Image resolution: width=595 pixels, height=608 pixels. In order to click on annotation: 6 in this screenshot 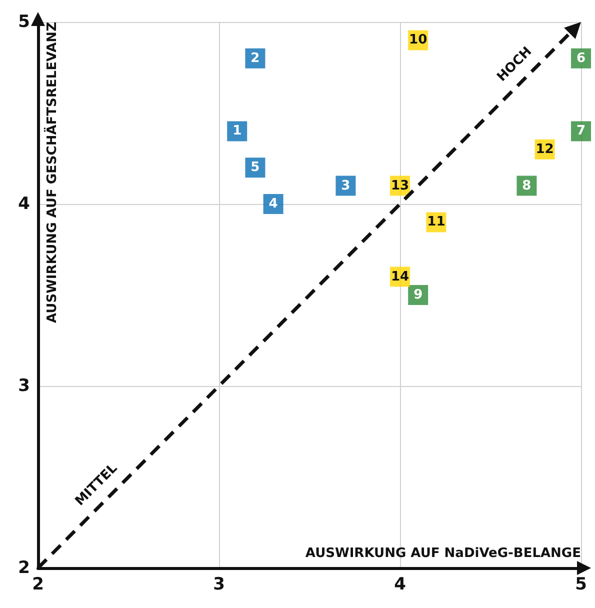, I will do `click(581, 58)`.